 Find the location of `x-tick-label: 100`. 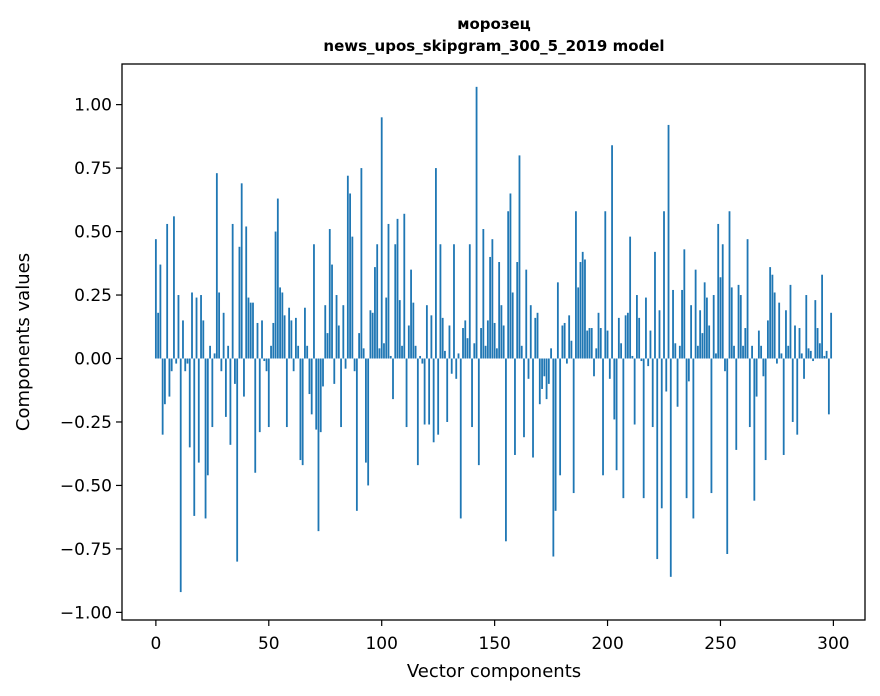

x-tick-label: 100 is located at coordinates (381, 644).